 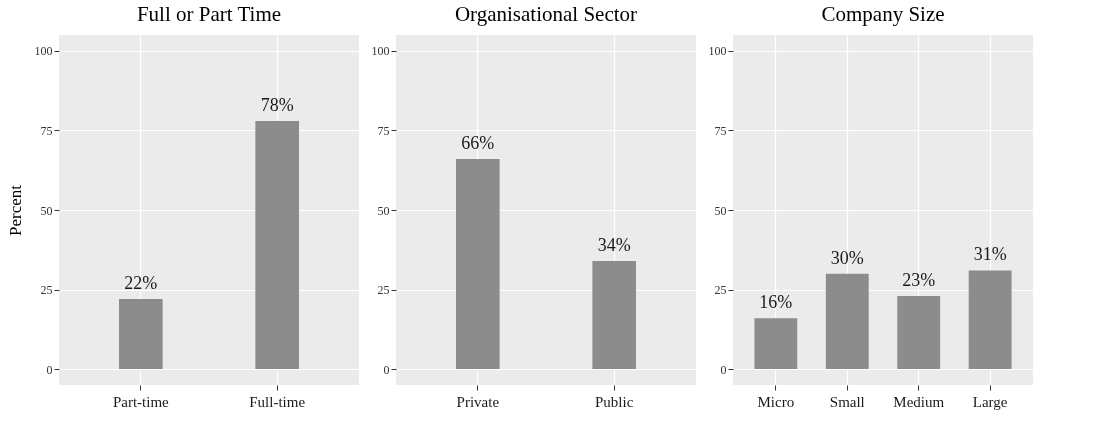 What do you see at coordinates (277, 104) in the screenshot?
I see `data-label: 78%` at bounding box center [277, 104].